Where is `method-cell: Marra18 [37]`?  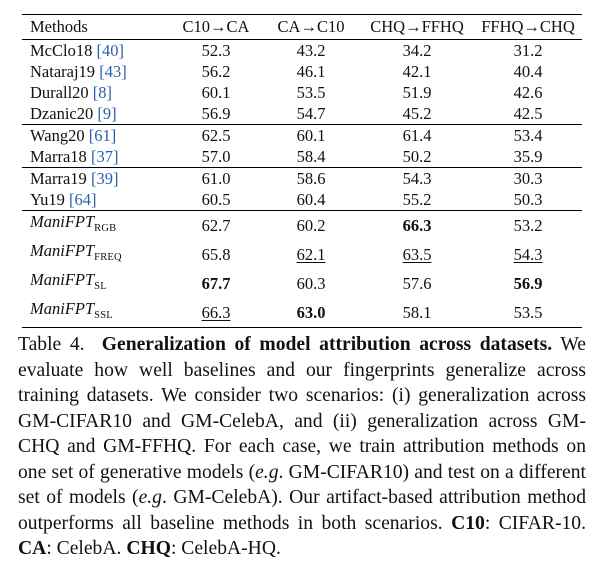
method-cell: Marra18 [37] is located at coordinates (96, 157).